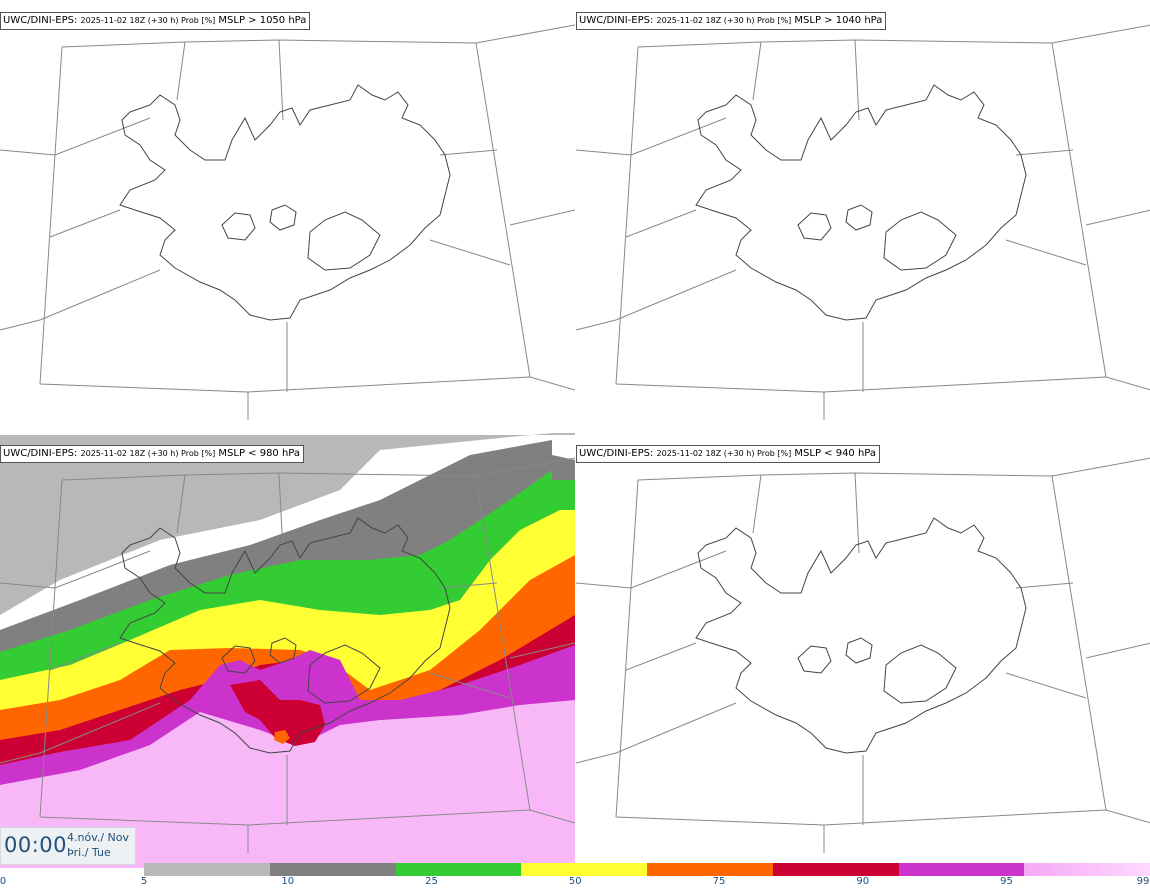 Image resolution: width=1150 pixels, height=891 pixels. Describe the element at coordinates (835, 453) in the screenshot. I see `variable-name: MSLP < 940 hPa` at that location.